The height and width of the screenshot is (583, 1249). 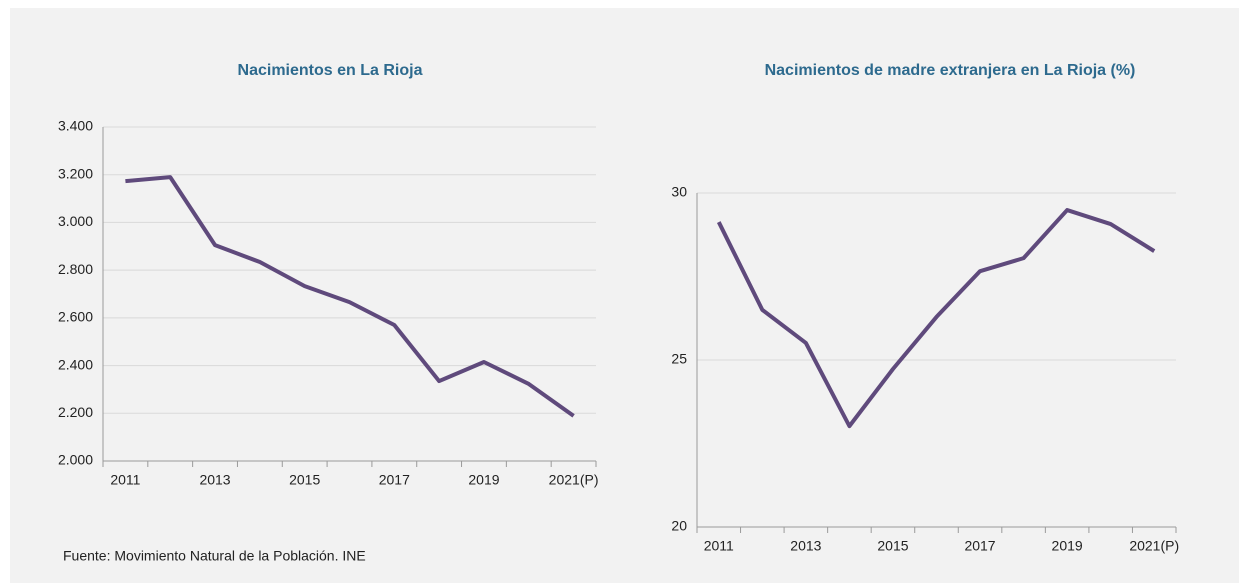 I want to click on y-tick-label: 2.600, so click(x=75, y=317).